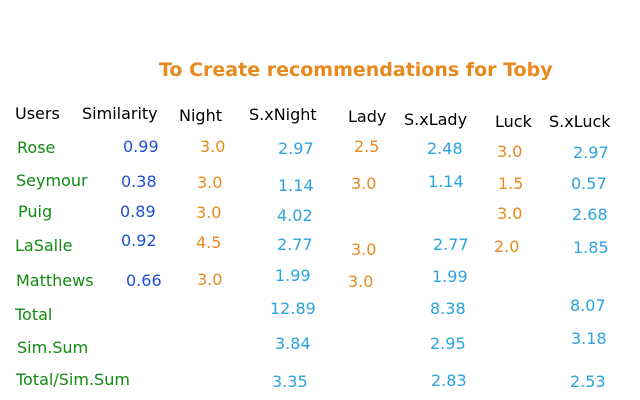 The height and width of the screenshot is (400, 640). I want to click on header-lady: Lady, so click(367, 116).